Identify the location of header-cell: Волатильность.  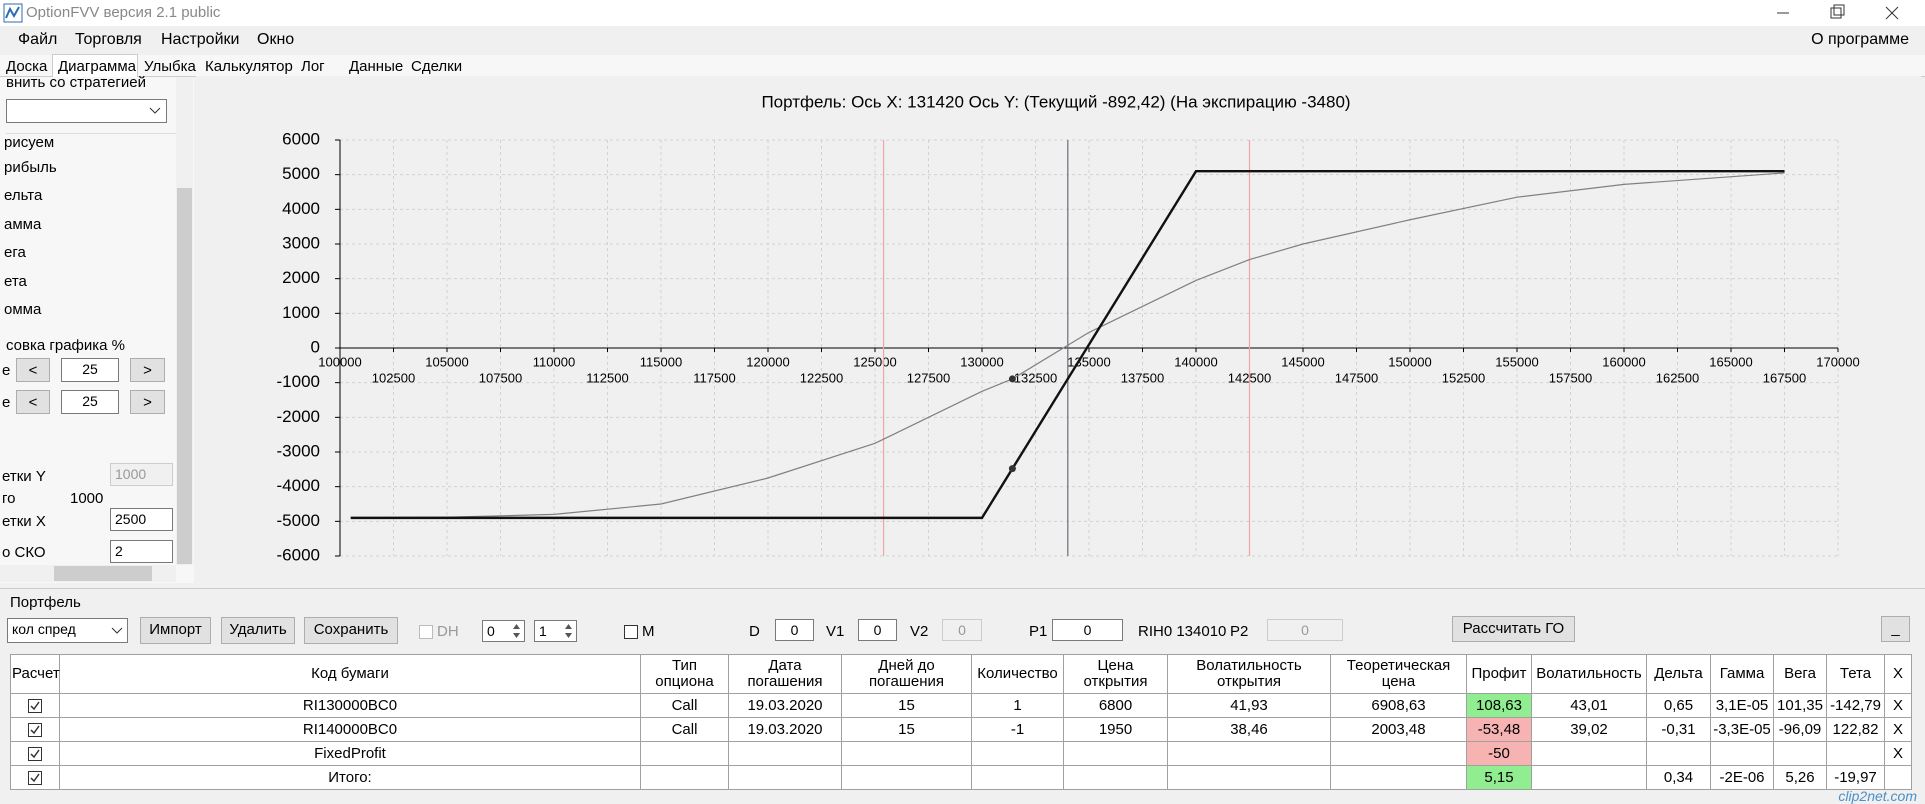
(1589, 674).